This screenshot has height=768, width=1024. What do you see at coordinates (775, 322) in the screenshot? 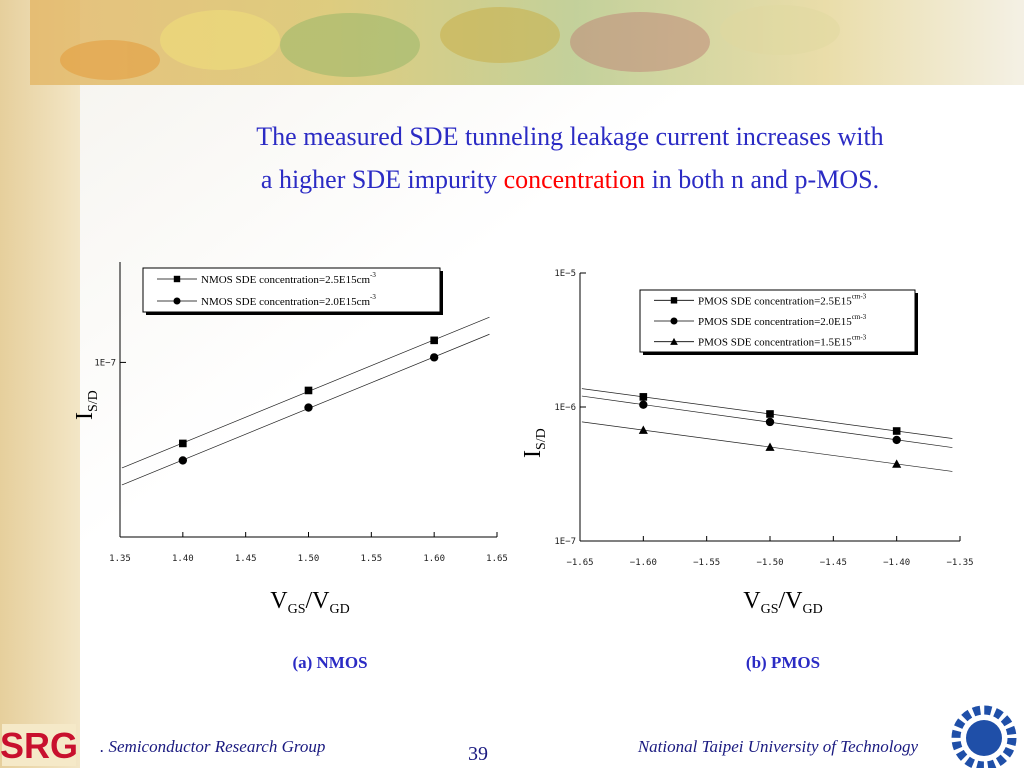
I see `legend-label: PMOS SDE concentration=2.0E15` at bounding box center [775, 322].